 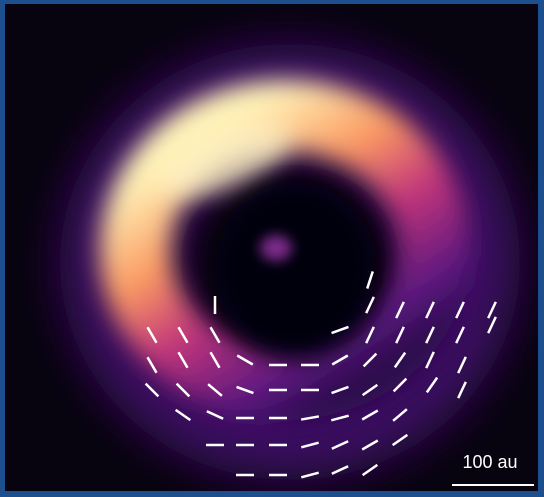 What do you see at coordinates (489, 462) in the screenshot?
I see `scale-bar-label: 100 au` at bounding box center [489, 462].